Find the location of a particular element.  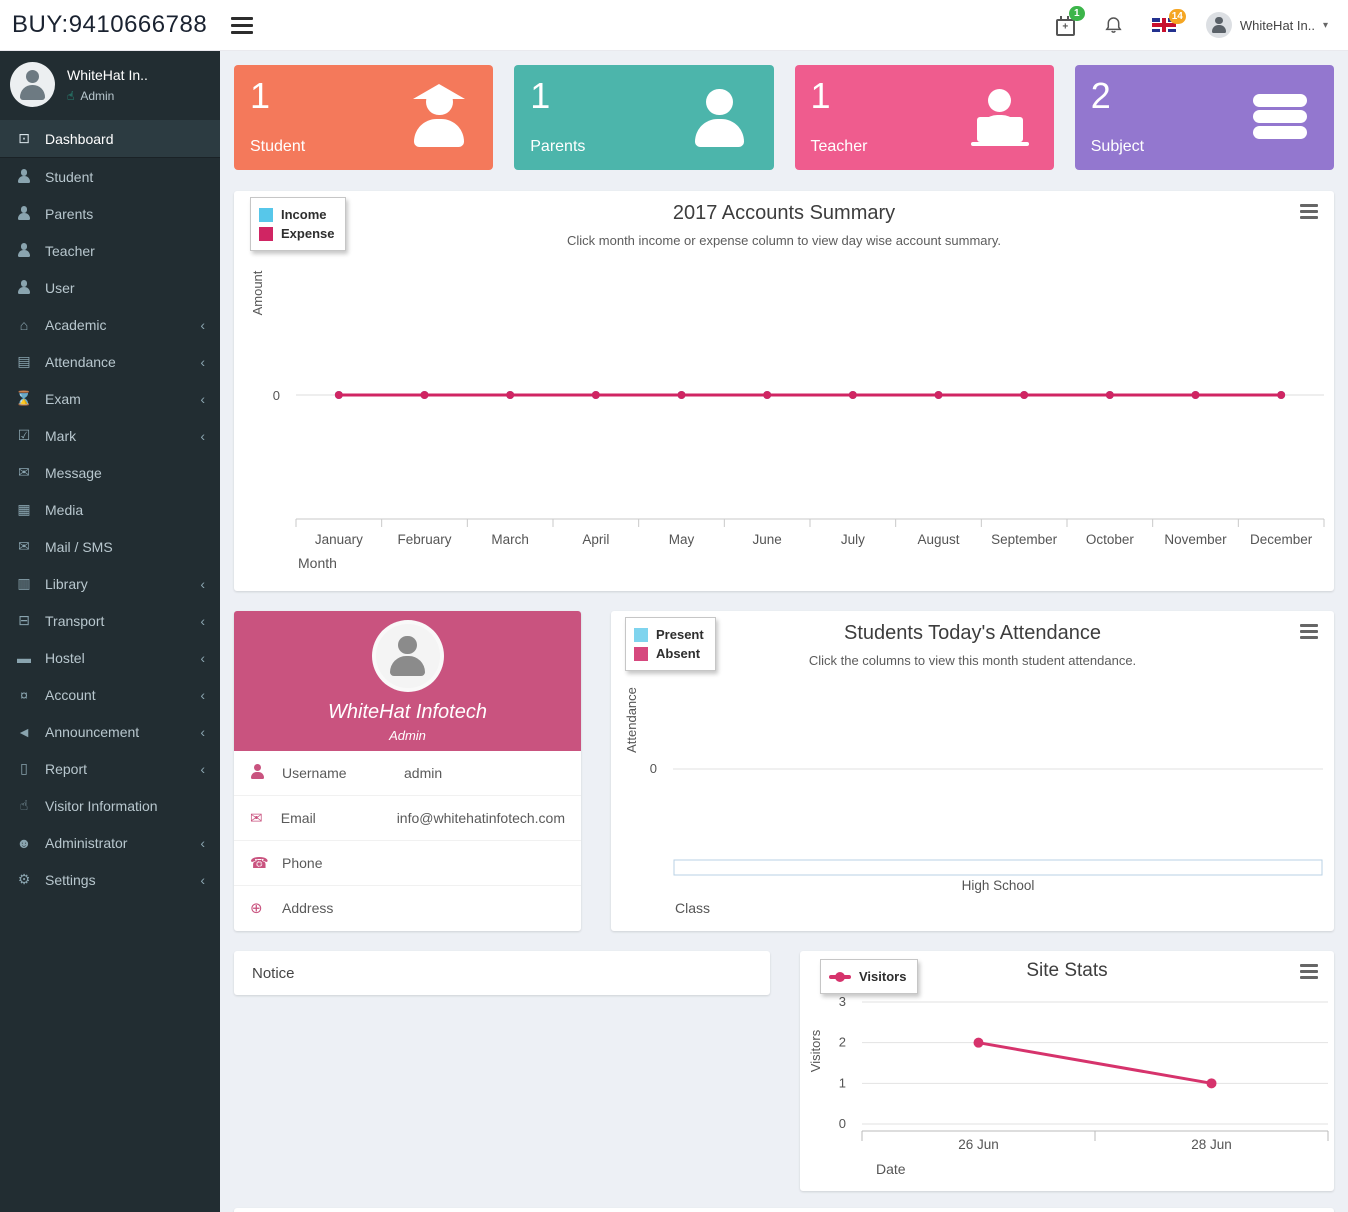

site-stats-legend: Visitors is located at coordinates (869, 976).